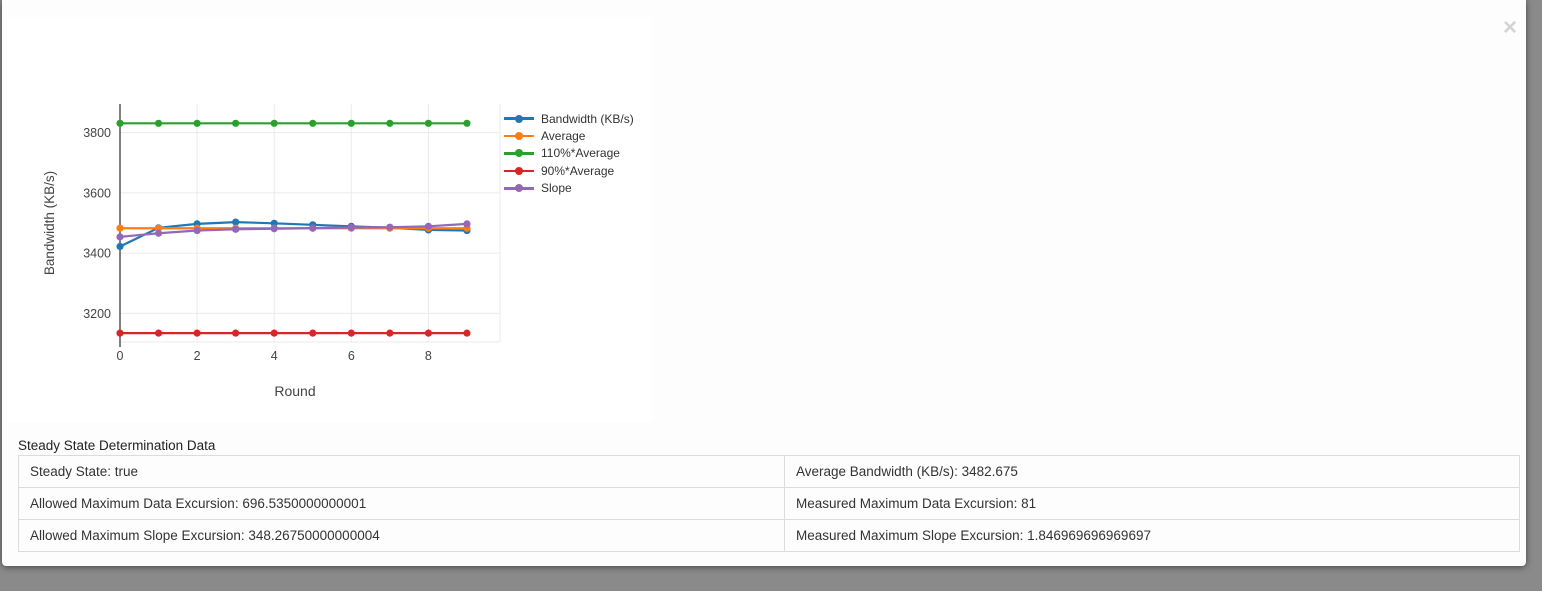  I want to click on cell-steady-state: Steady State: true, so click(401, 471).